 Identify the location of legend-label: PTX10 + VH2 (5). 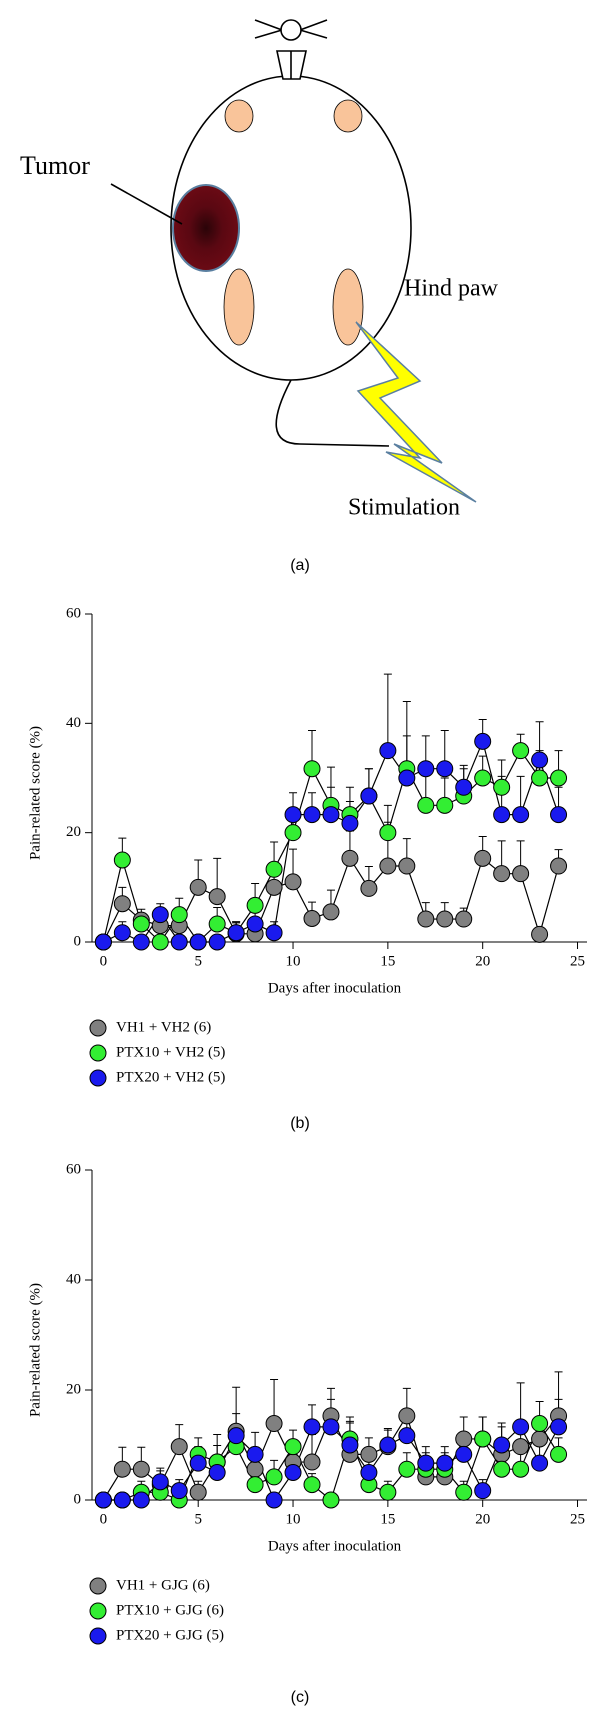
(170, 1052).